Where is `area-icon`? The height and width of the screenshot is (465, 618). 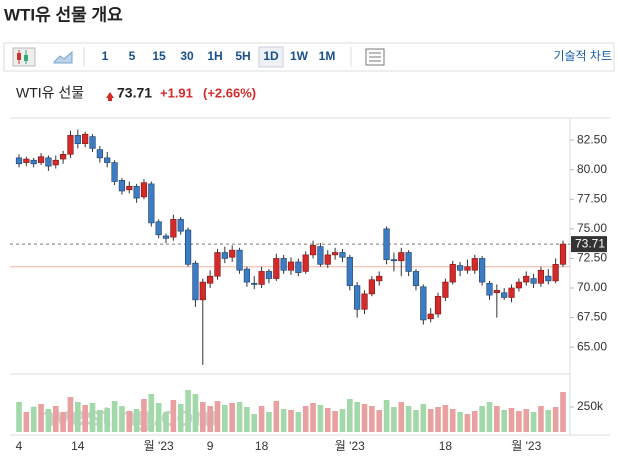 area-icon is located at coordinates (63, 57).